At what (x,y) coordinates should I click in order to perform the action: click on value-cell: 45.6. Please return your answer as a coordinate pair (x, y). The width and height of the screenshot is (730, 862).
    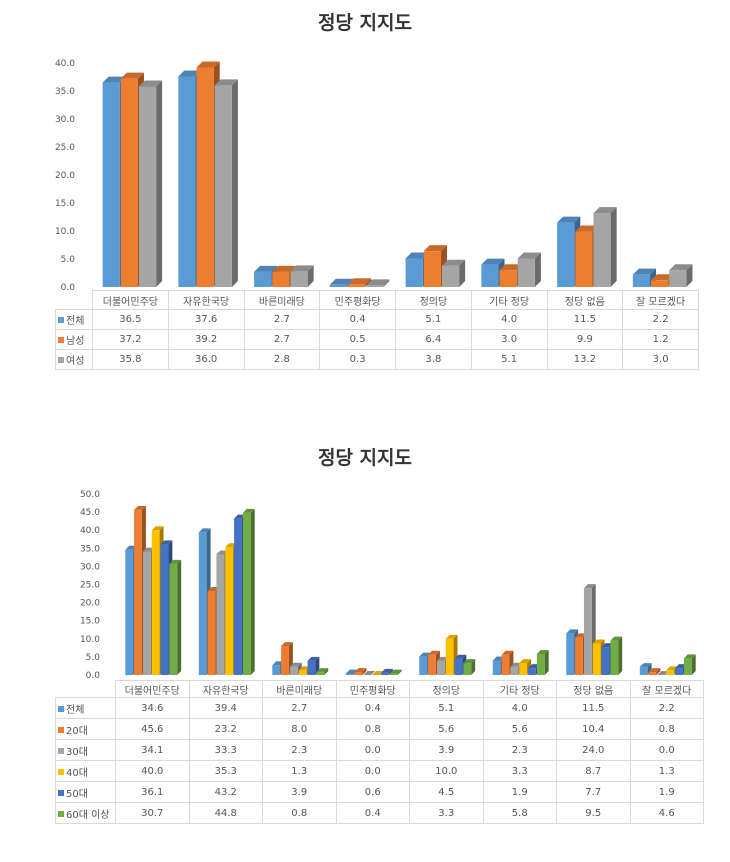
    Looking at the image, I should click on (152, 729).